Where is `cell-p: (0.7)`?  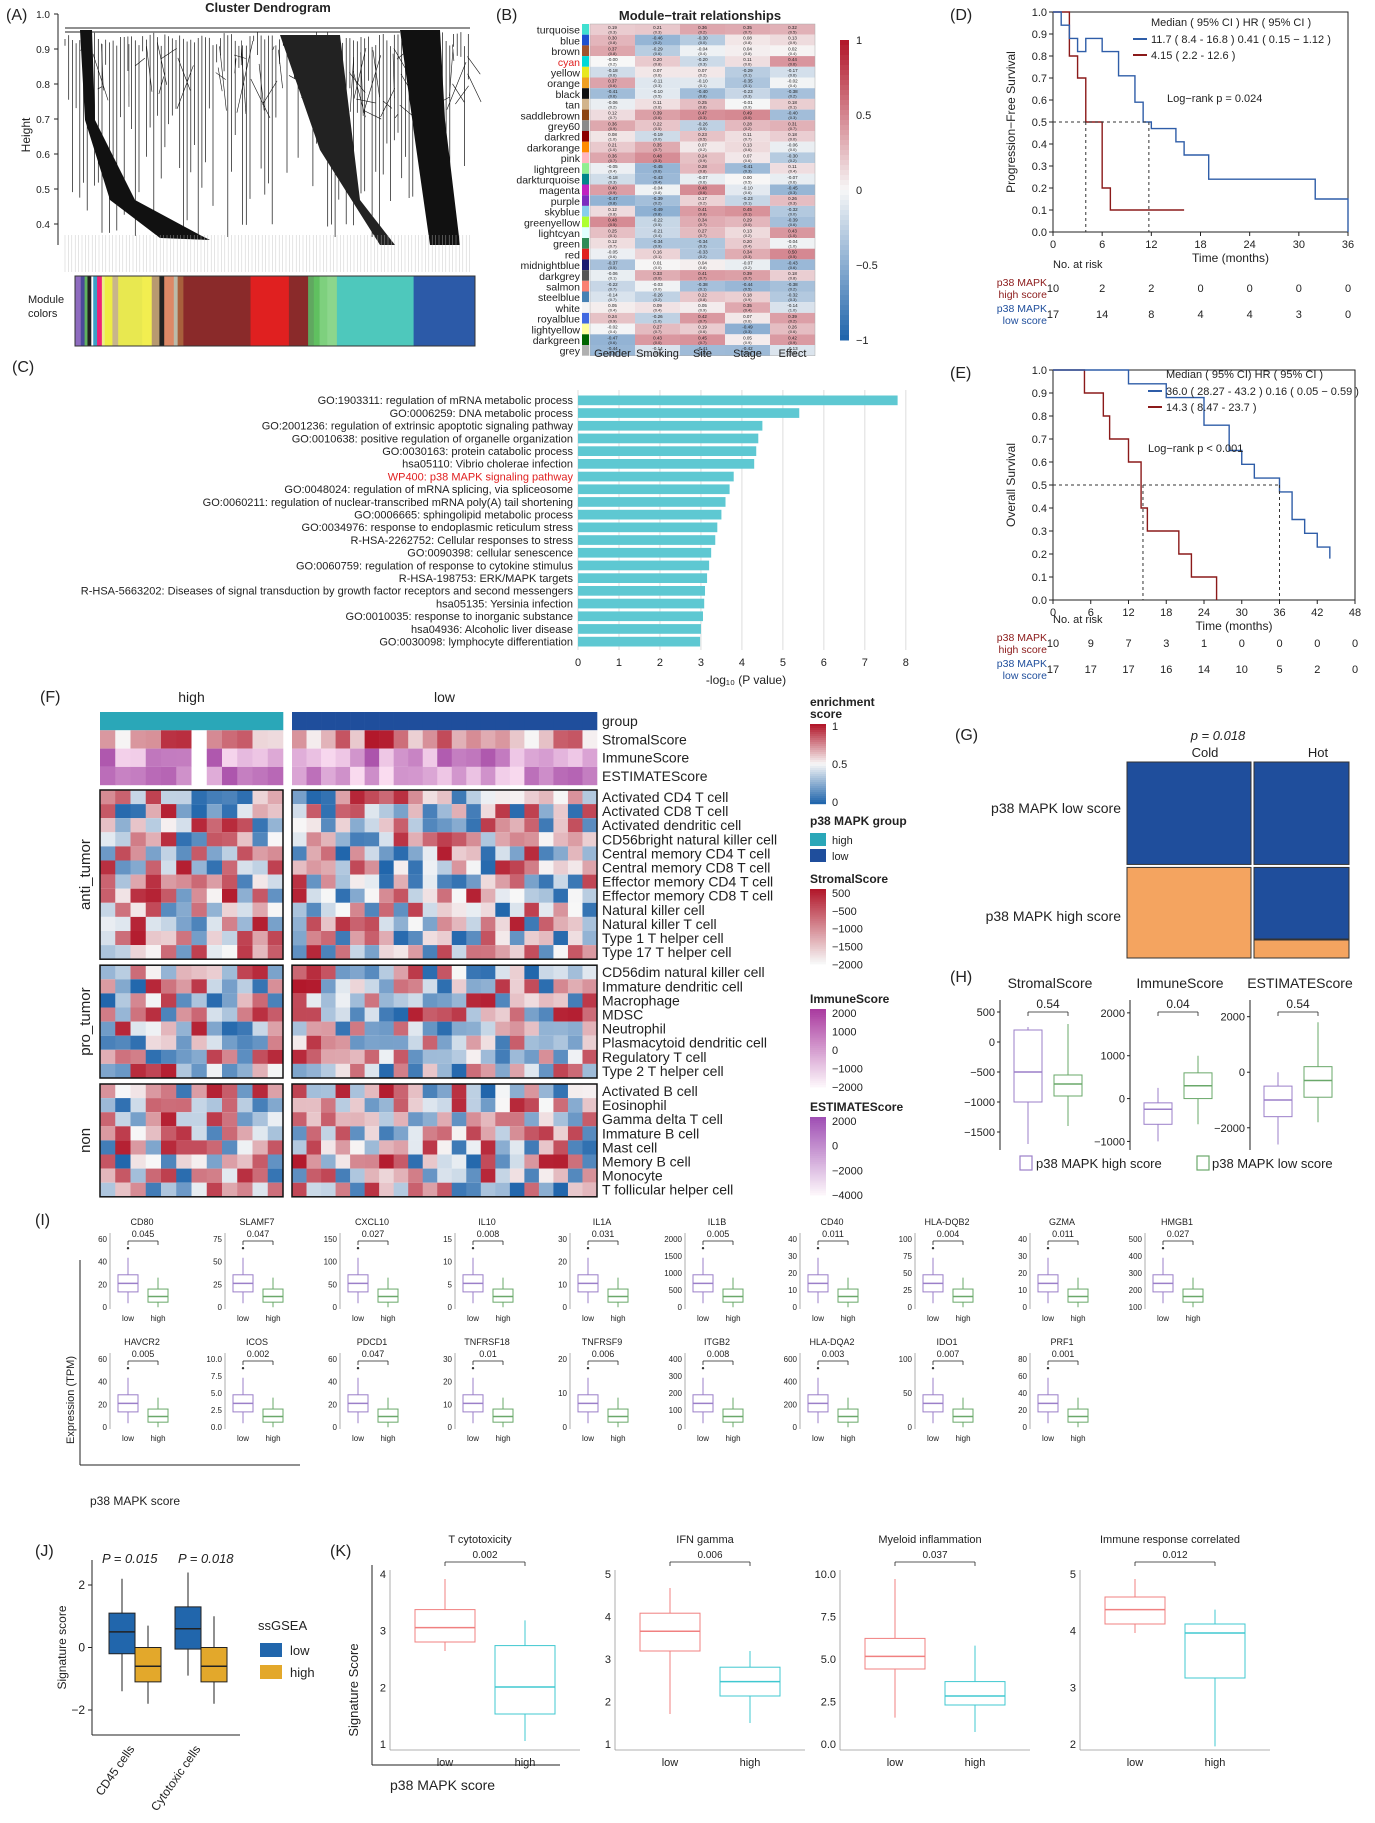 cell-p: (0.7) is located at coordinates (612, 246).